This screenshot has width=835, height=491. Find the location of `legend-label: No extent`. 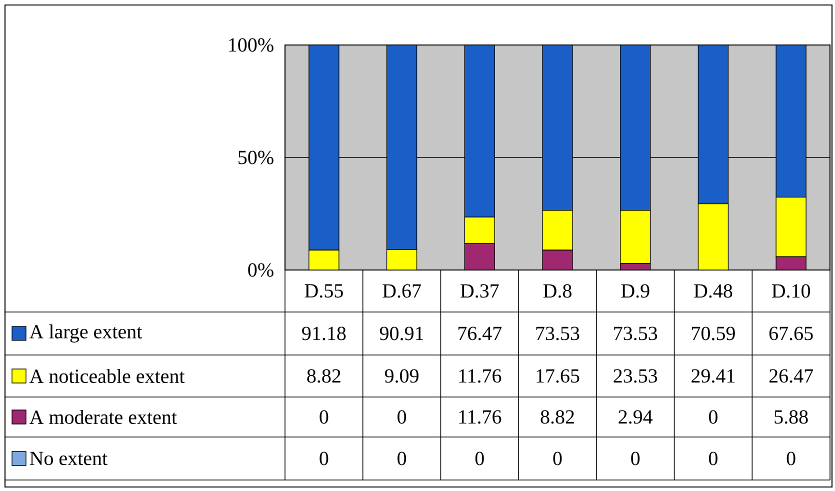

legend-label: No extent is located at coordinates (69, 459).